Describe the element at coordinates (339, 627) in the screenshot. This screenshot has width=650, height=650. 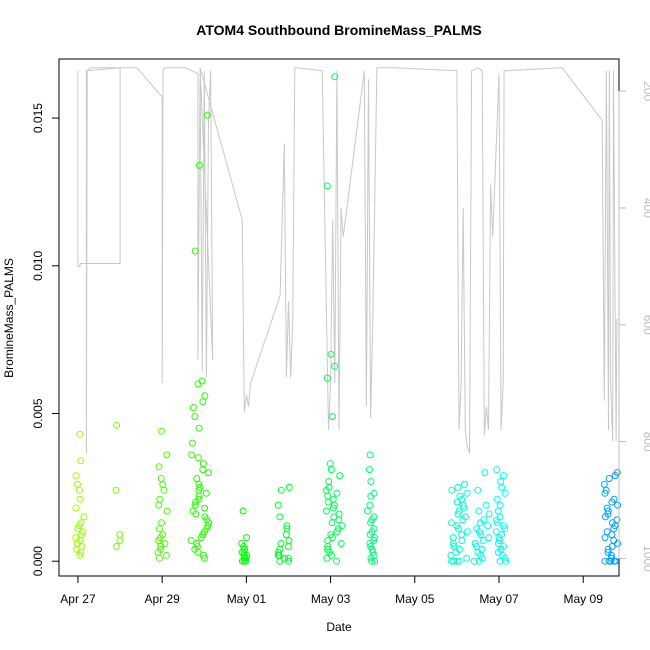
I see `x-axis-label: Date` at that location.